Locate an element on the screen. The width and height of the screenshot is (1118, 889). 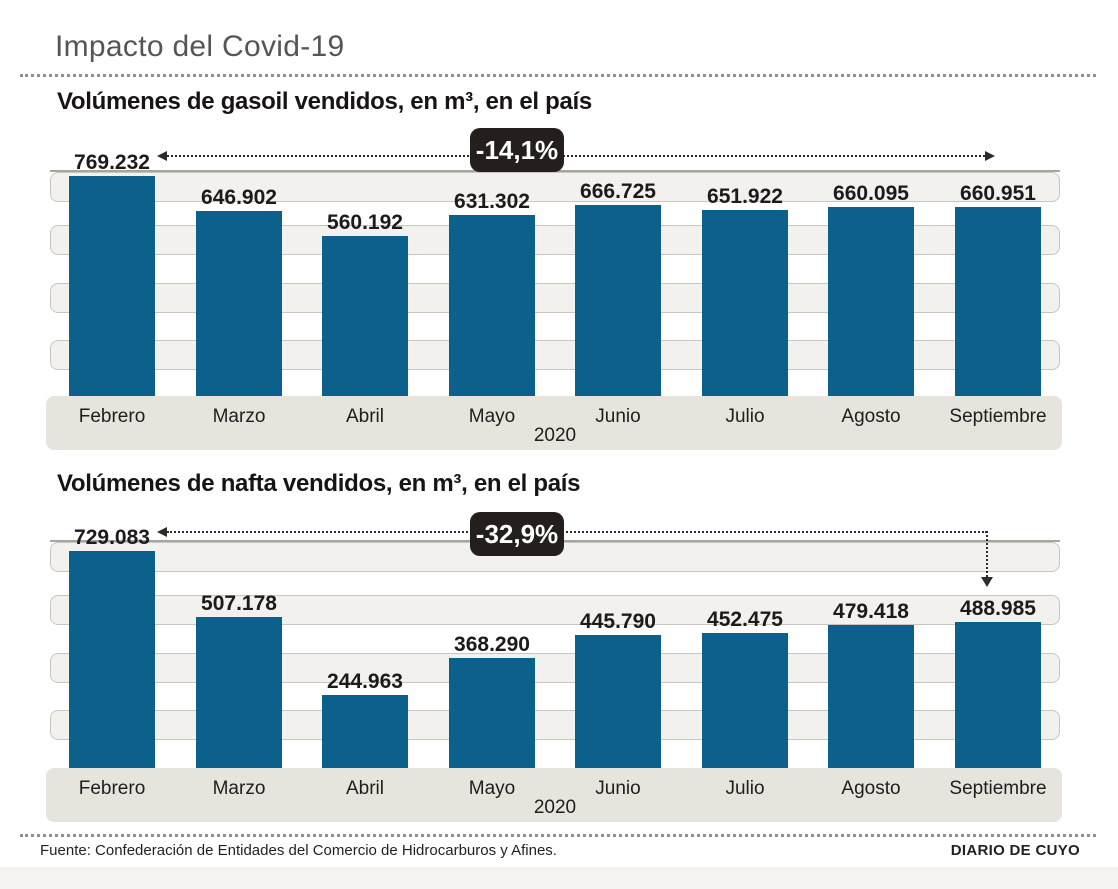
bar-value-label: 479.418 is located at coordinates (871, 611).